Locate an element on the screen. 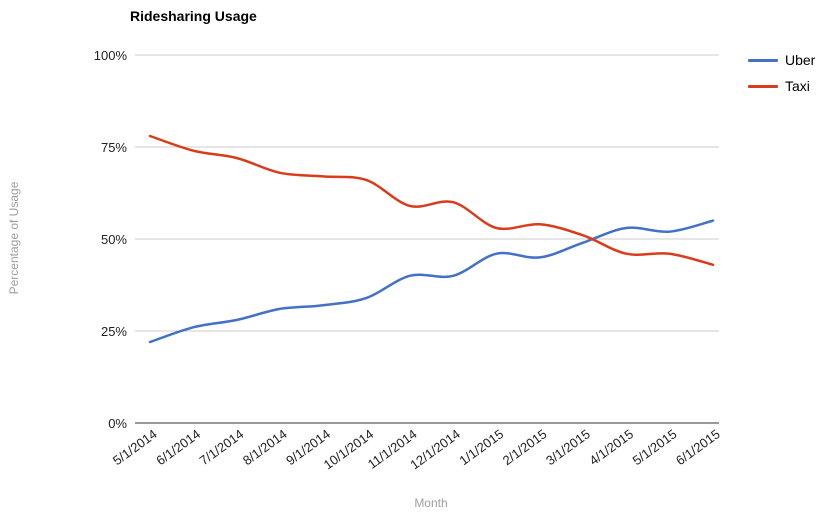 The width and height of the screenshot is (827, 525). x-tick-label: 2/1/2015 is located at coordinates (525, 447).